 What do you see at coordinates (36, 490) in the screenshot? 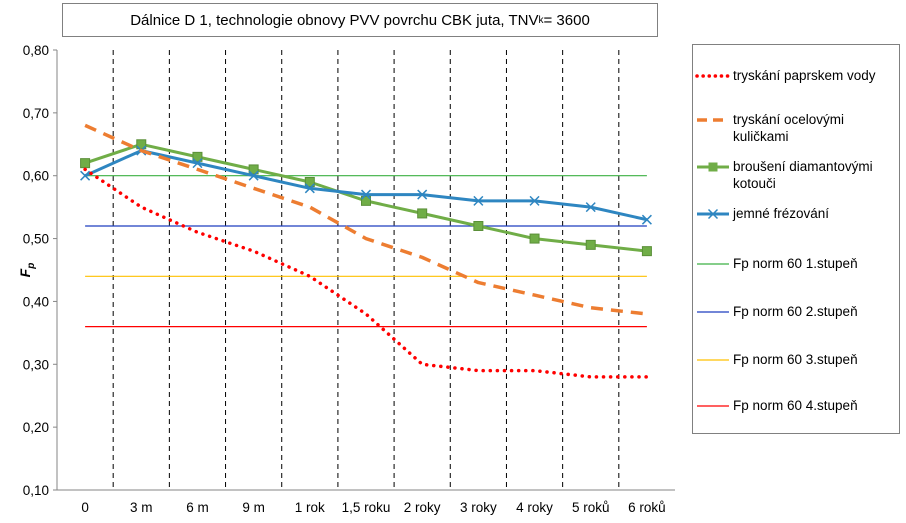
I see `y-tick-label: 0,10` at bounding box center [36, 490].